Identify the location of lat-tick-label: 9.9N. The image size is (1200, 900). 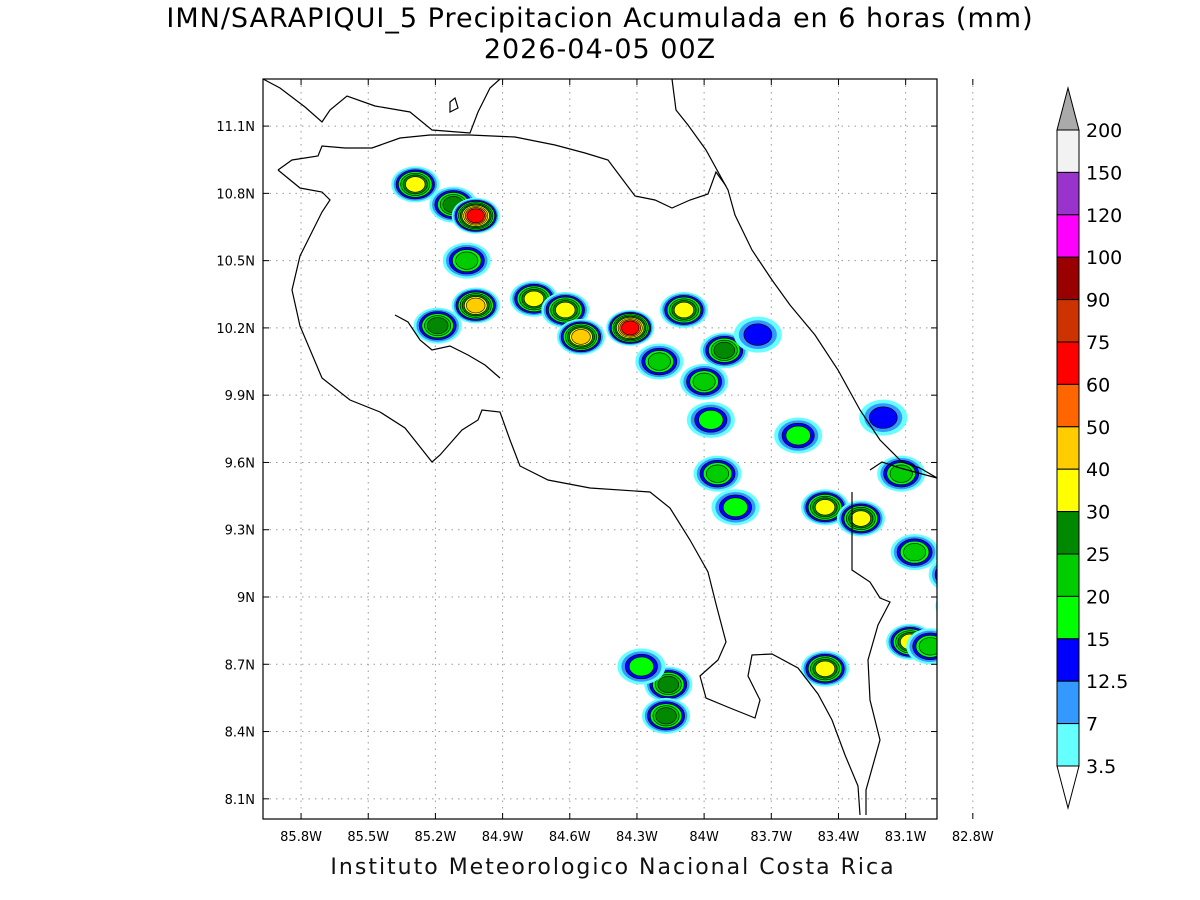
(240, 396).